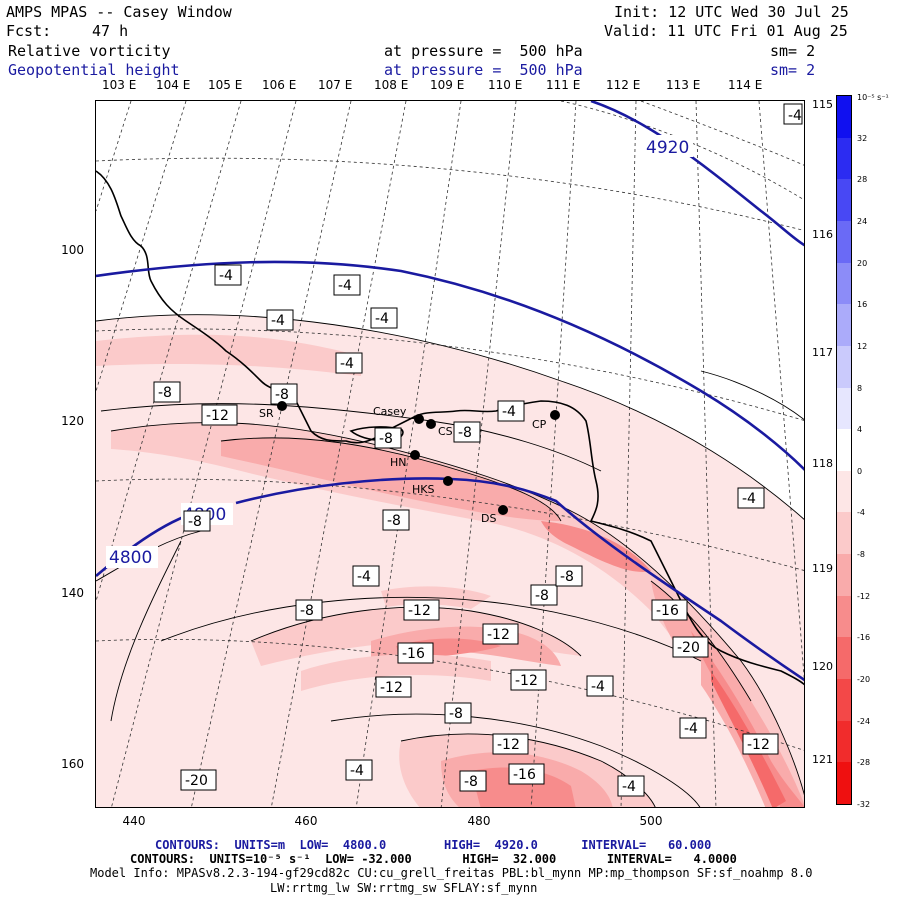 This screenshot has width=900, height=900. What do you see at coordinates (861, 555) in the screenshot?
I see `colorbar-tick-label: -8` at bounding box center [861, 555].